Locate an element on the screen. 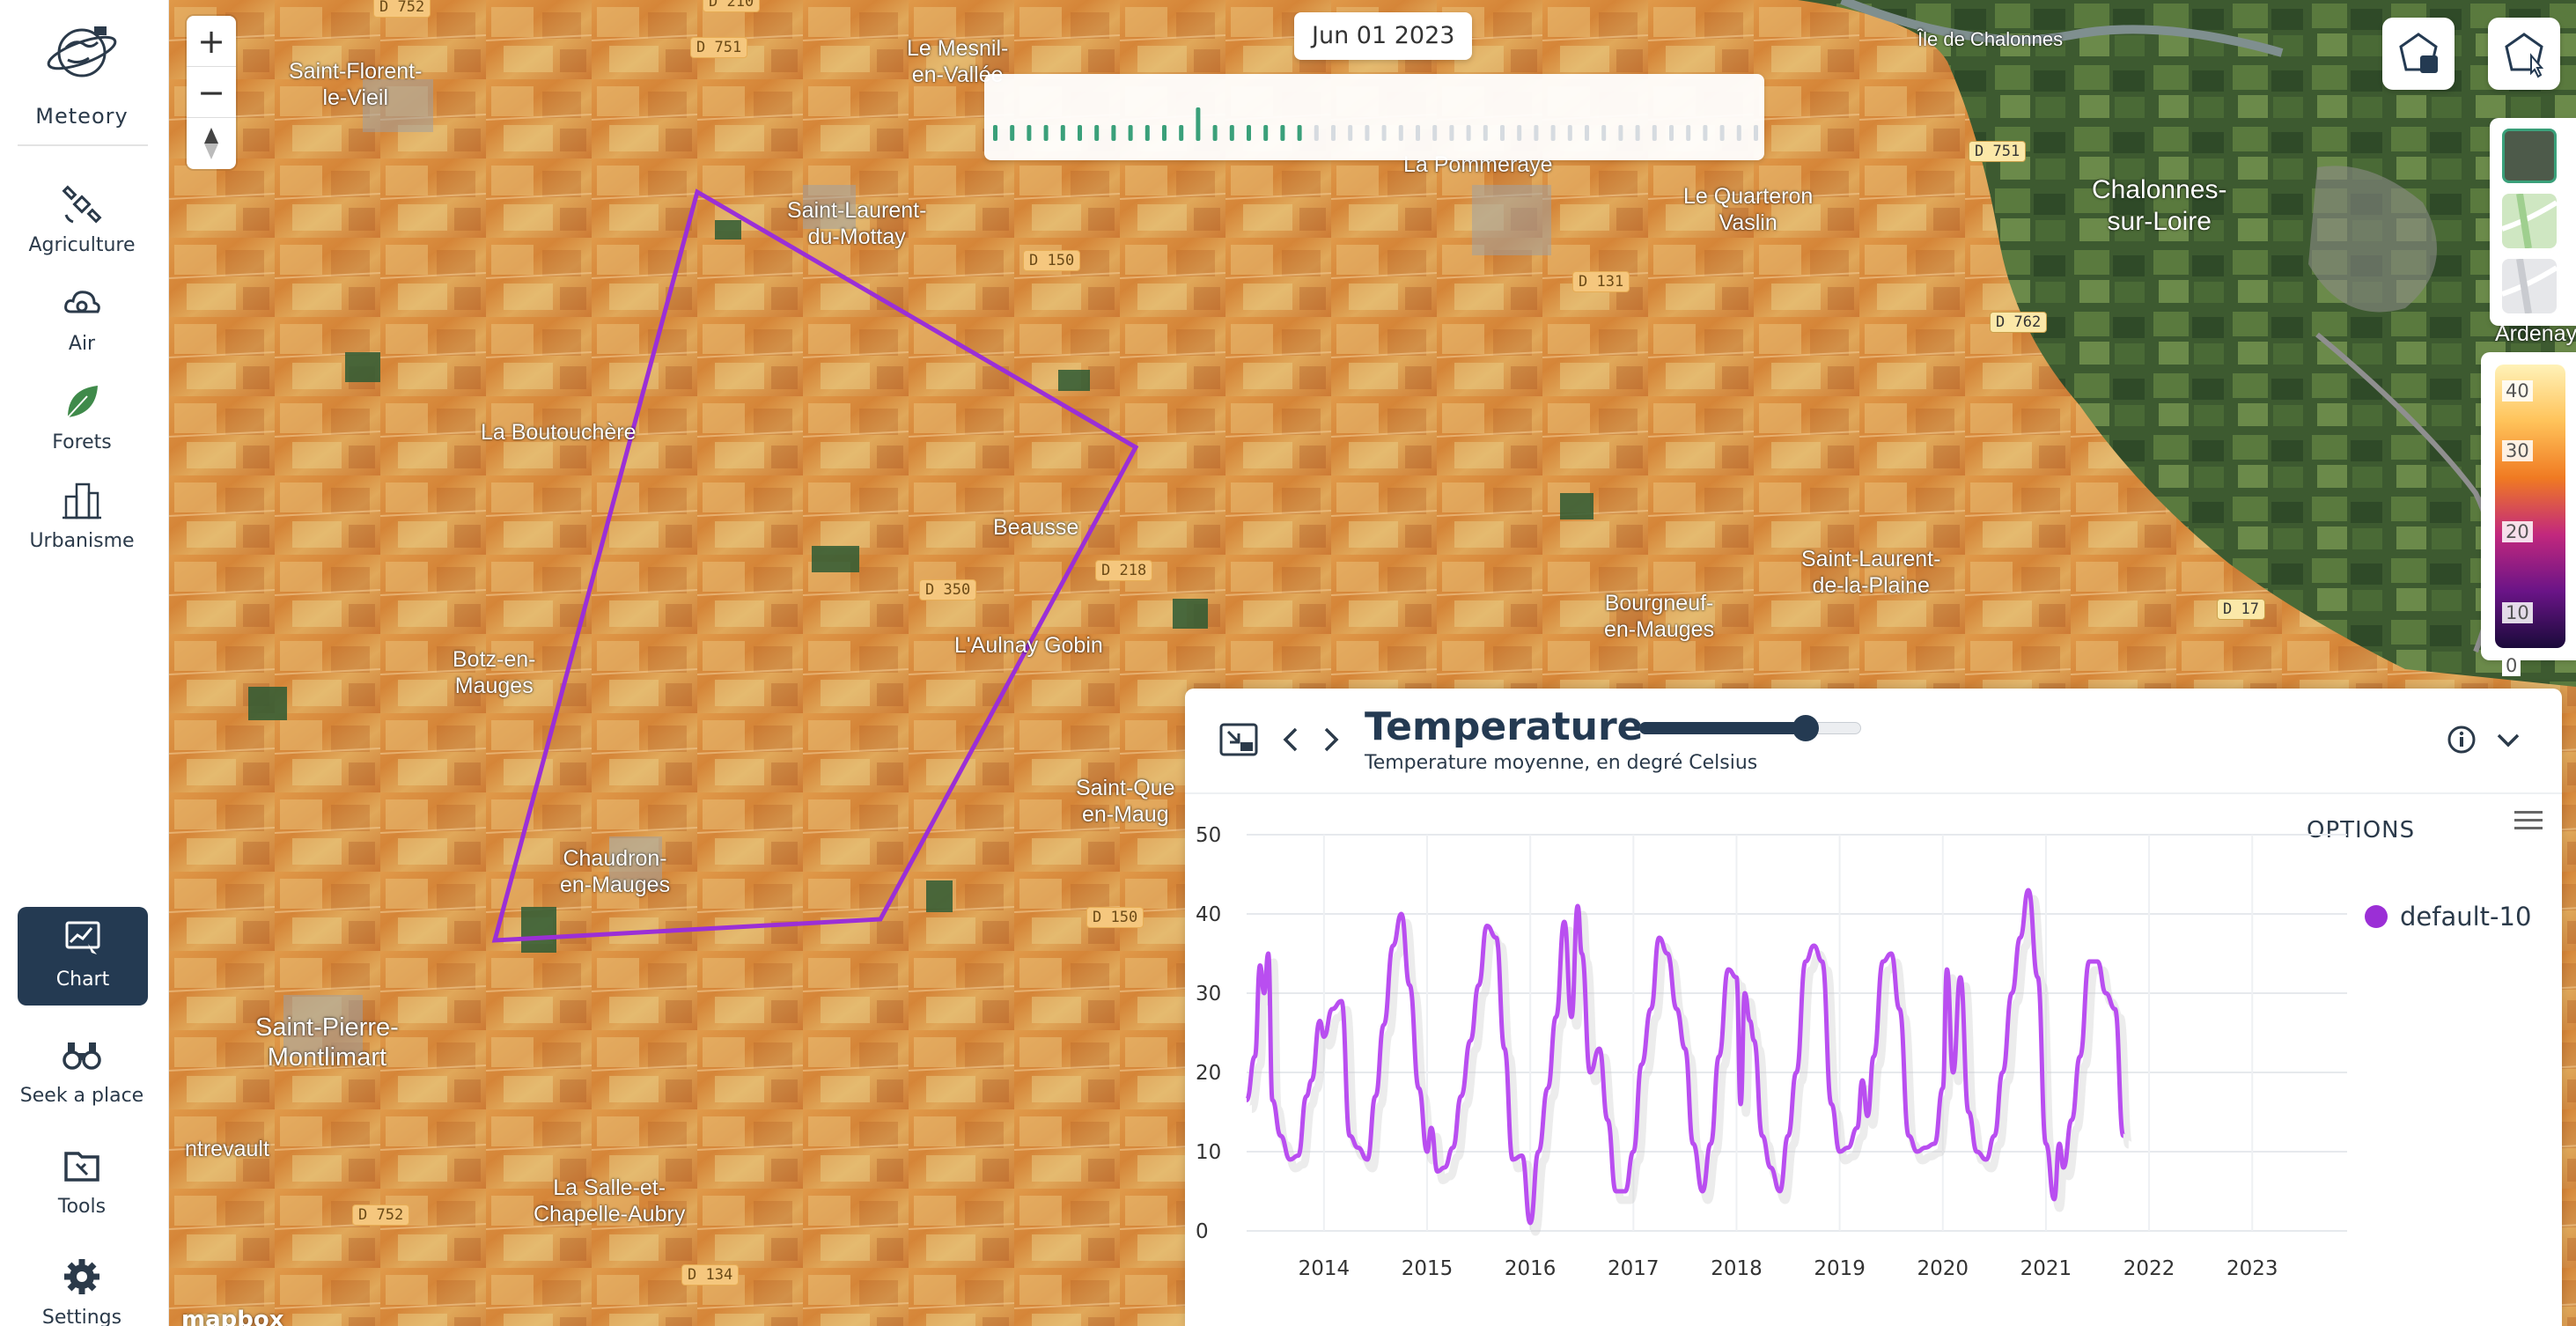 This screenshot has height=1326, width=2576. map-label: Le Quarteron Vaslin is located at coordinates (1749, 209).